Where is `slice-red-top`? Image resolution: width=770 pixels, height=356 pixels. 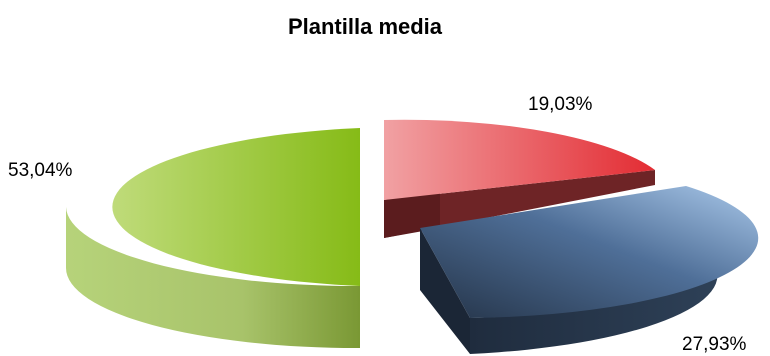 slice-red-top is located at coordinates (519, 159).